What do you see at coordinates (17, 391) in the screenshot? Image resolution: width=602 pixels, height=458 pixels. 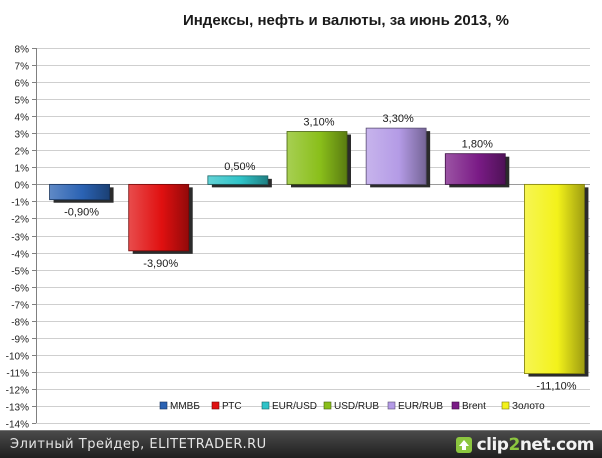 I see `y-tick-label: -12%` at bounding box center [17, 391].